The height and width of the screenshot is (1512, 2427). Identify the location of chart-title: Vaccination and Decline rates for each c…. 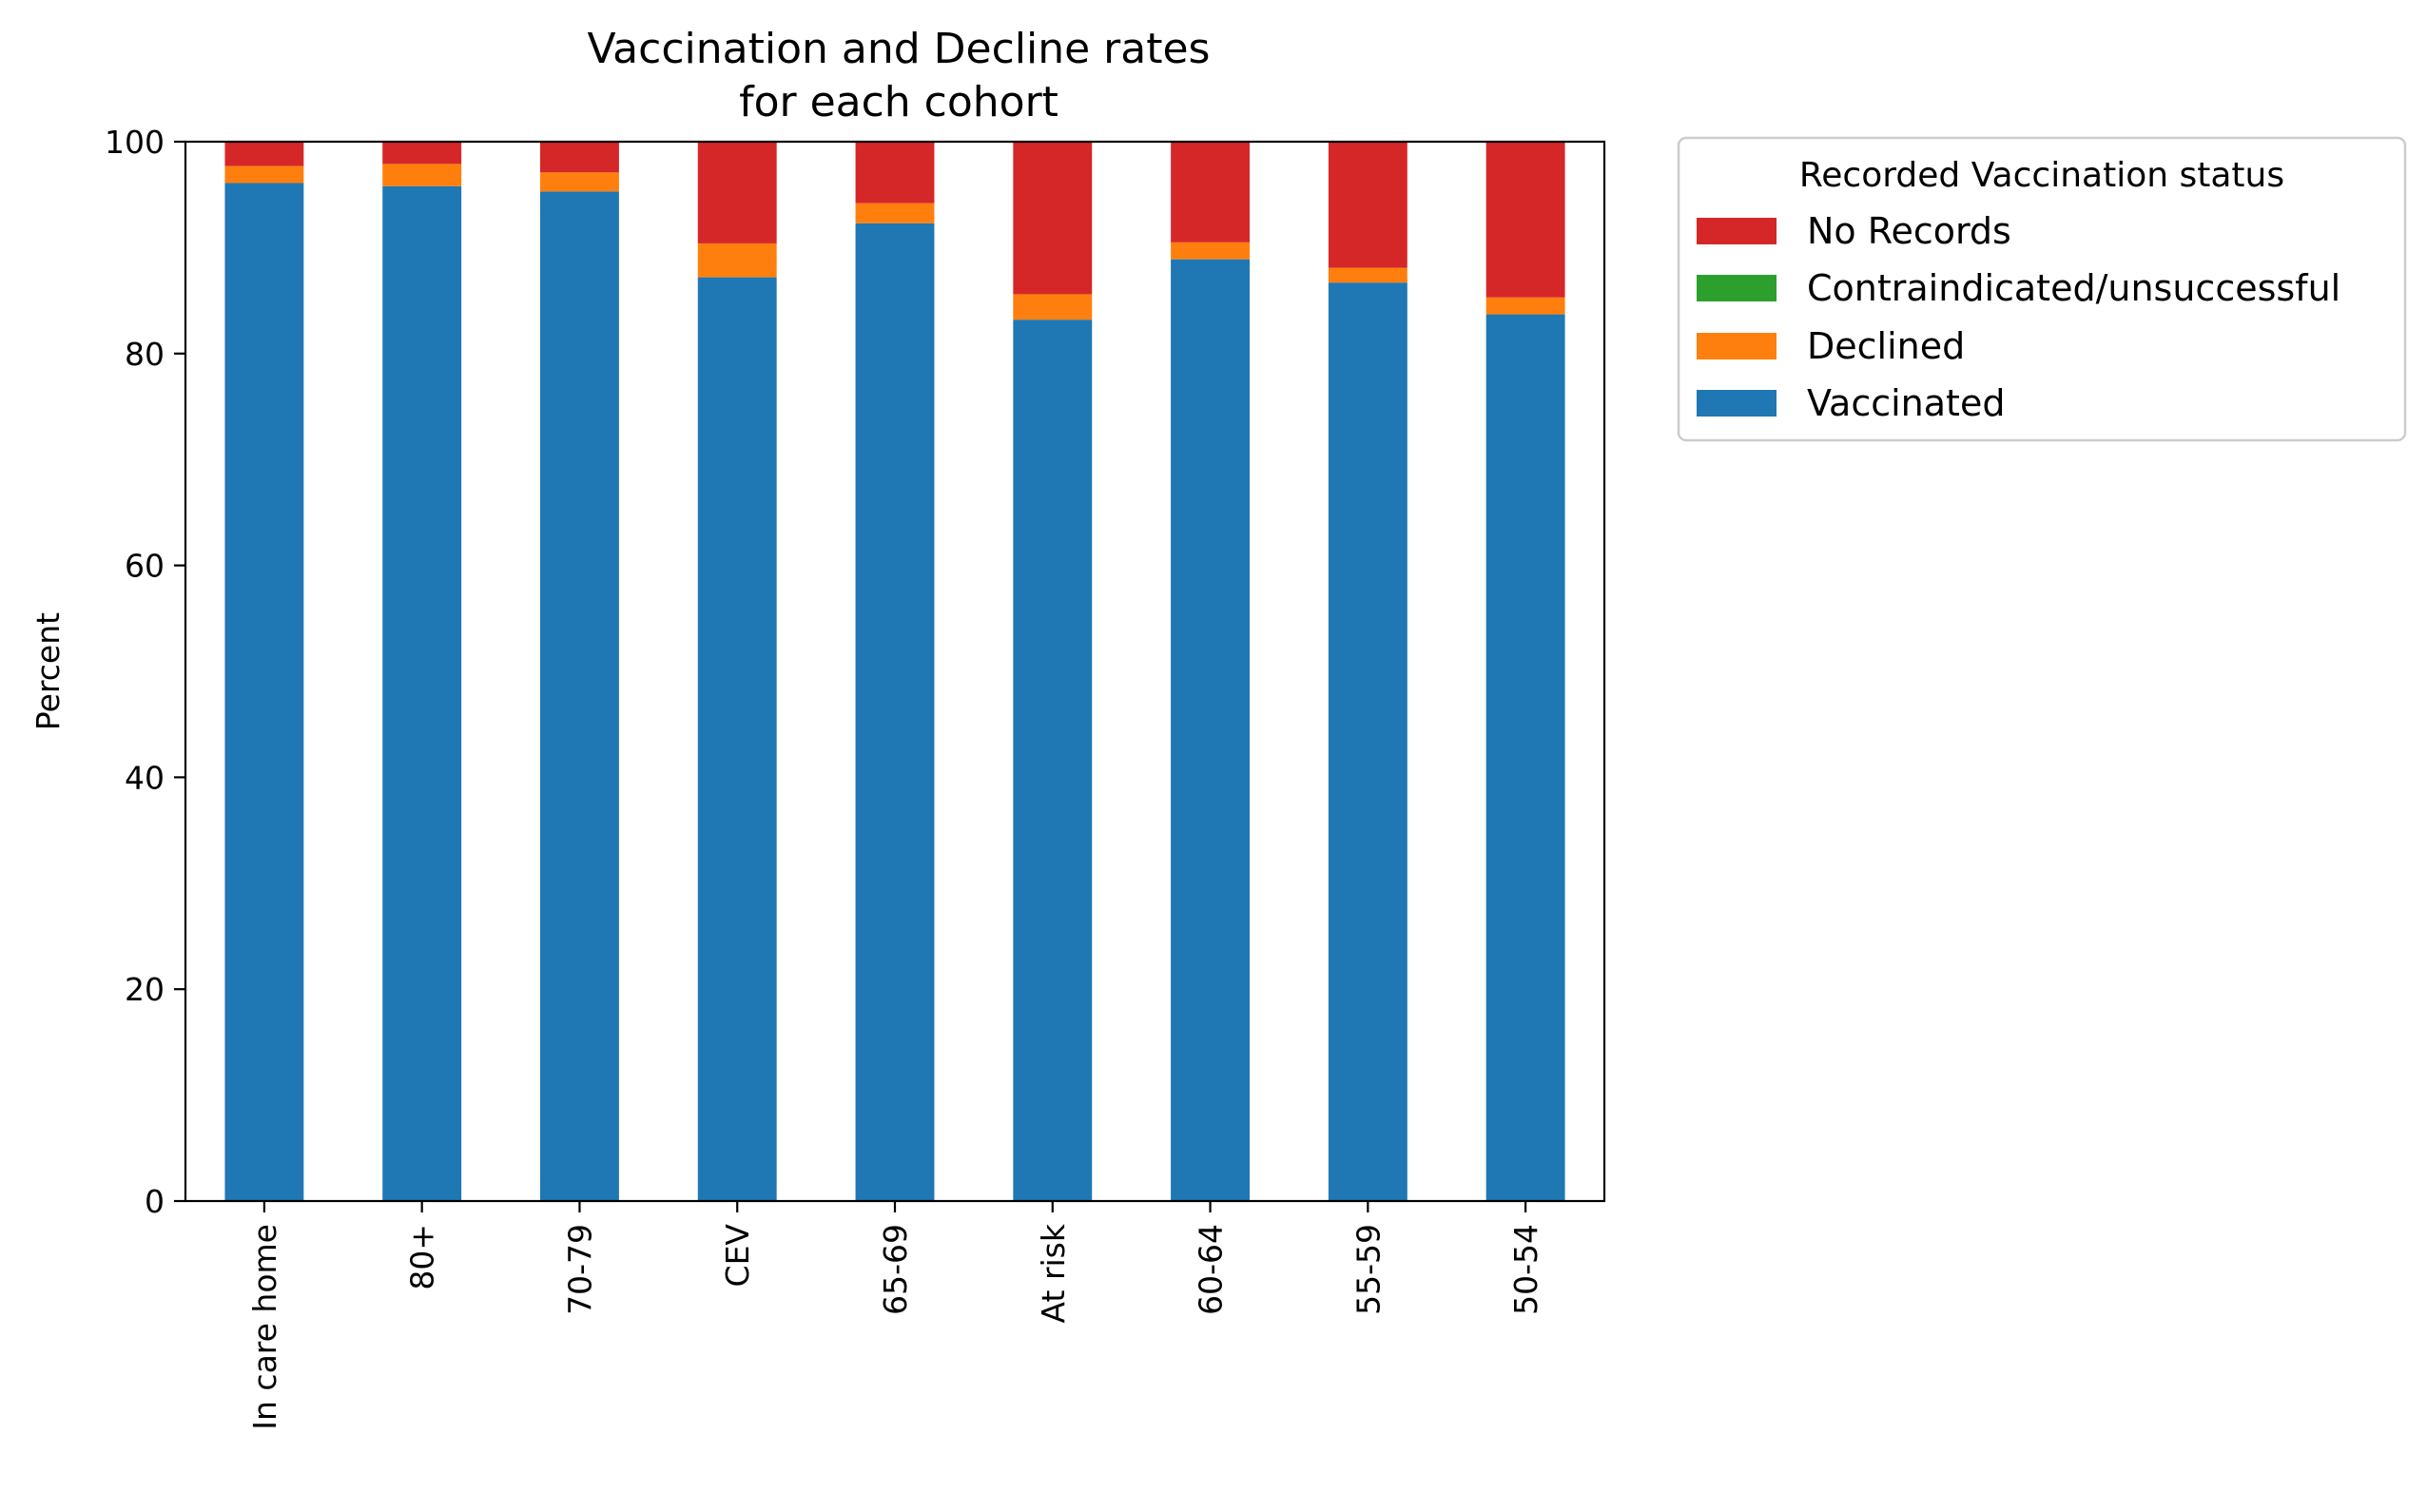
(900, 76).